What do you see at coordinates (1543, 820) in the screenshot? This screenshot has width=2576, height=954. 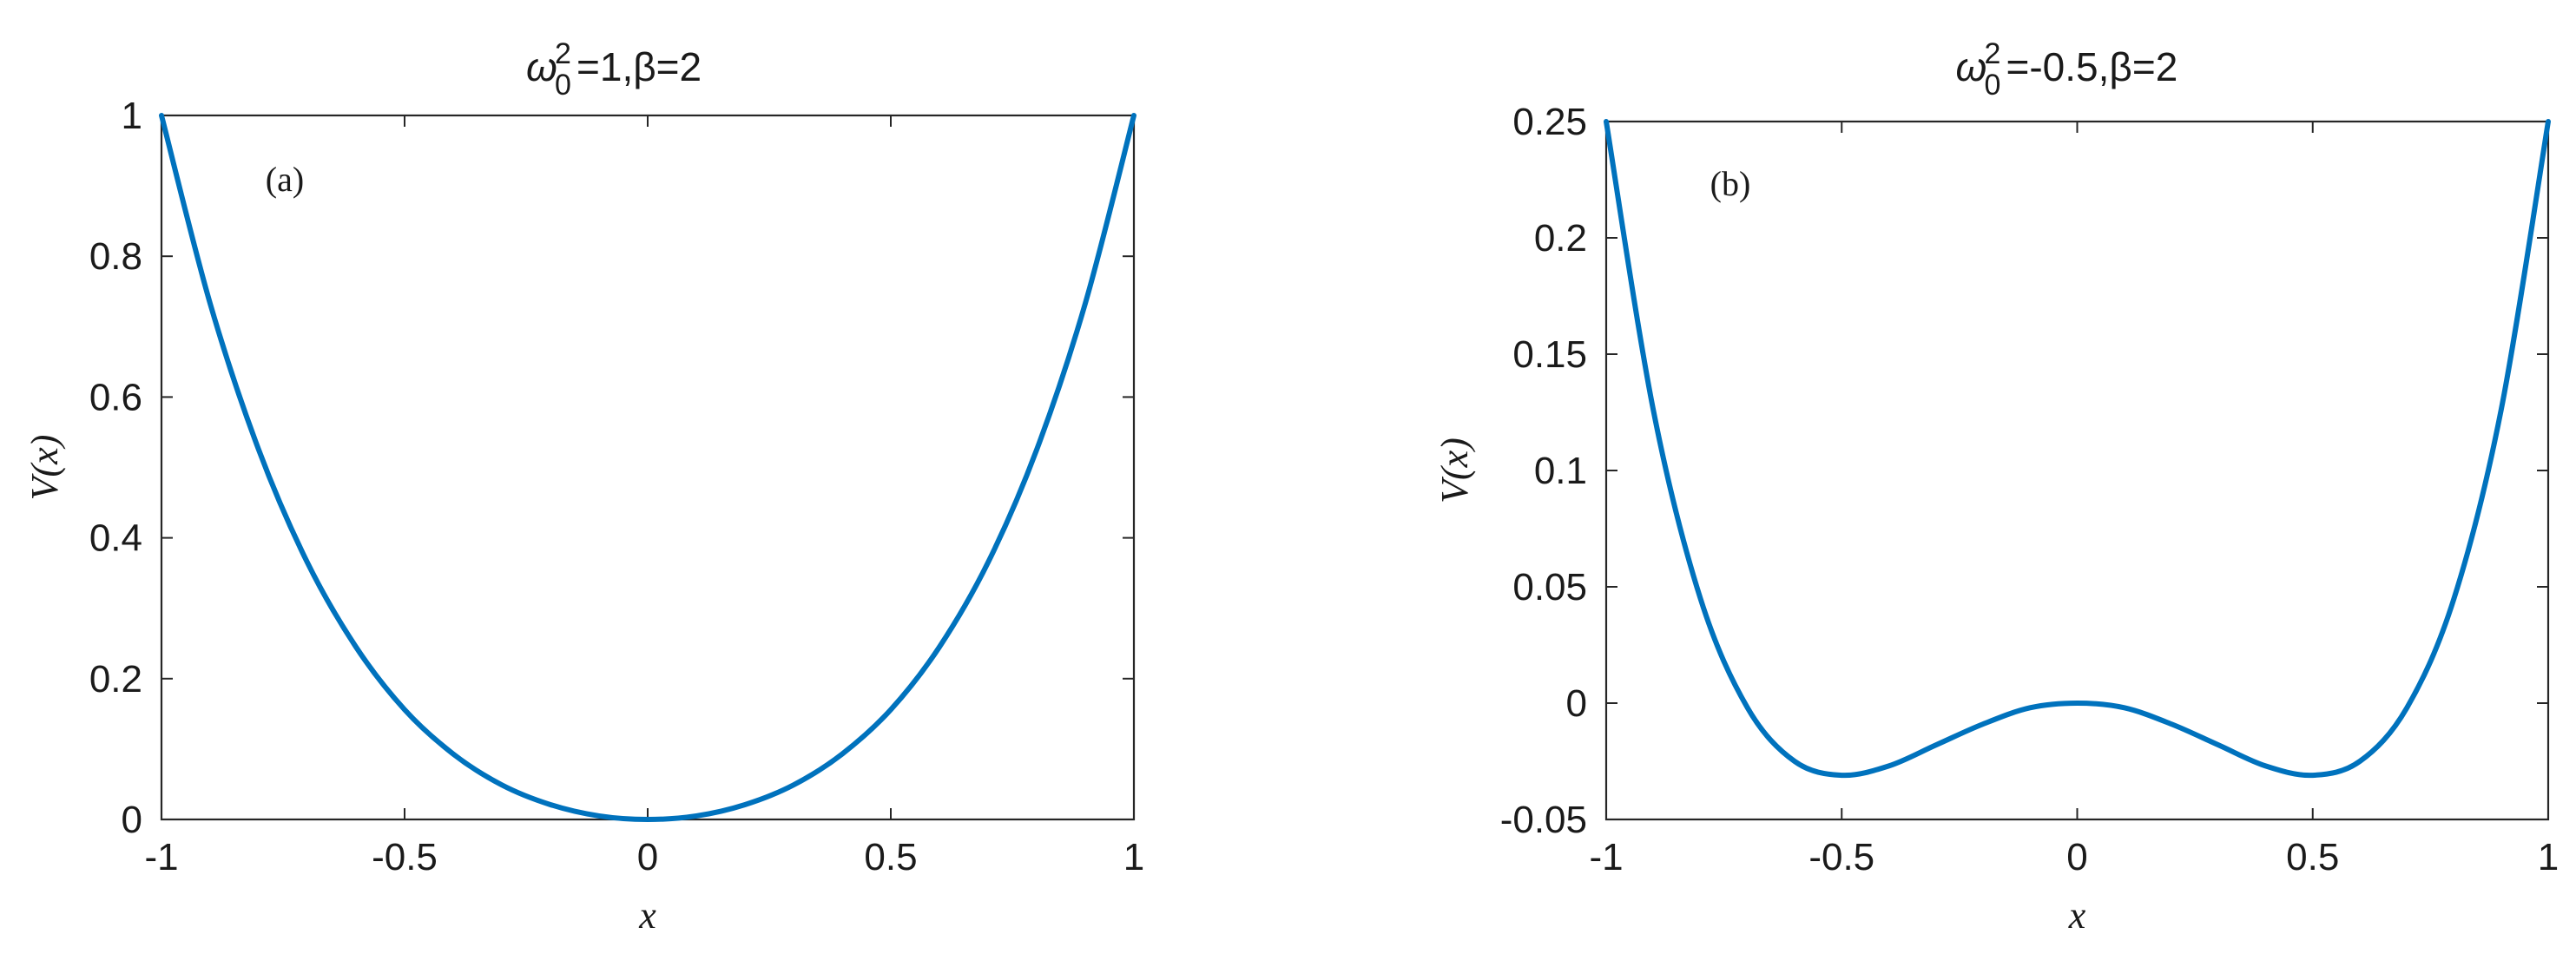 I see `y-tick-label: -0.05` at bounding box center [1543, 820].